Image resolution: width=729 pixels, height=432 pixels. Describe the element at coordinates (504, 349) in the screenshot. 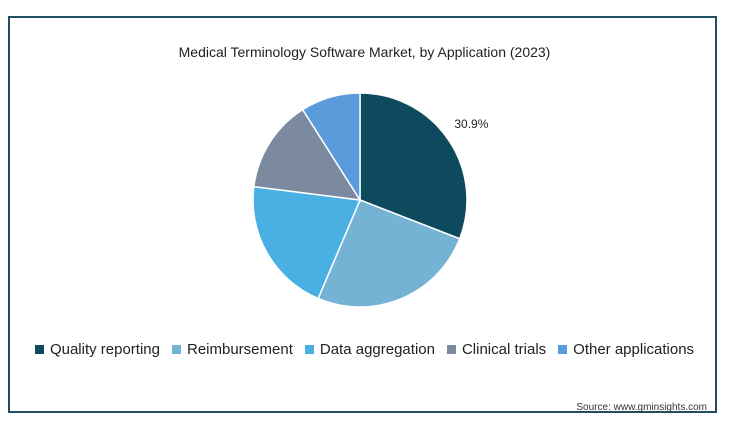

I see `legend-label: Clinical trials` at that location.